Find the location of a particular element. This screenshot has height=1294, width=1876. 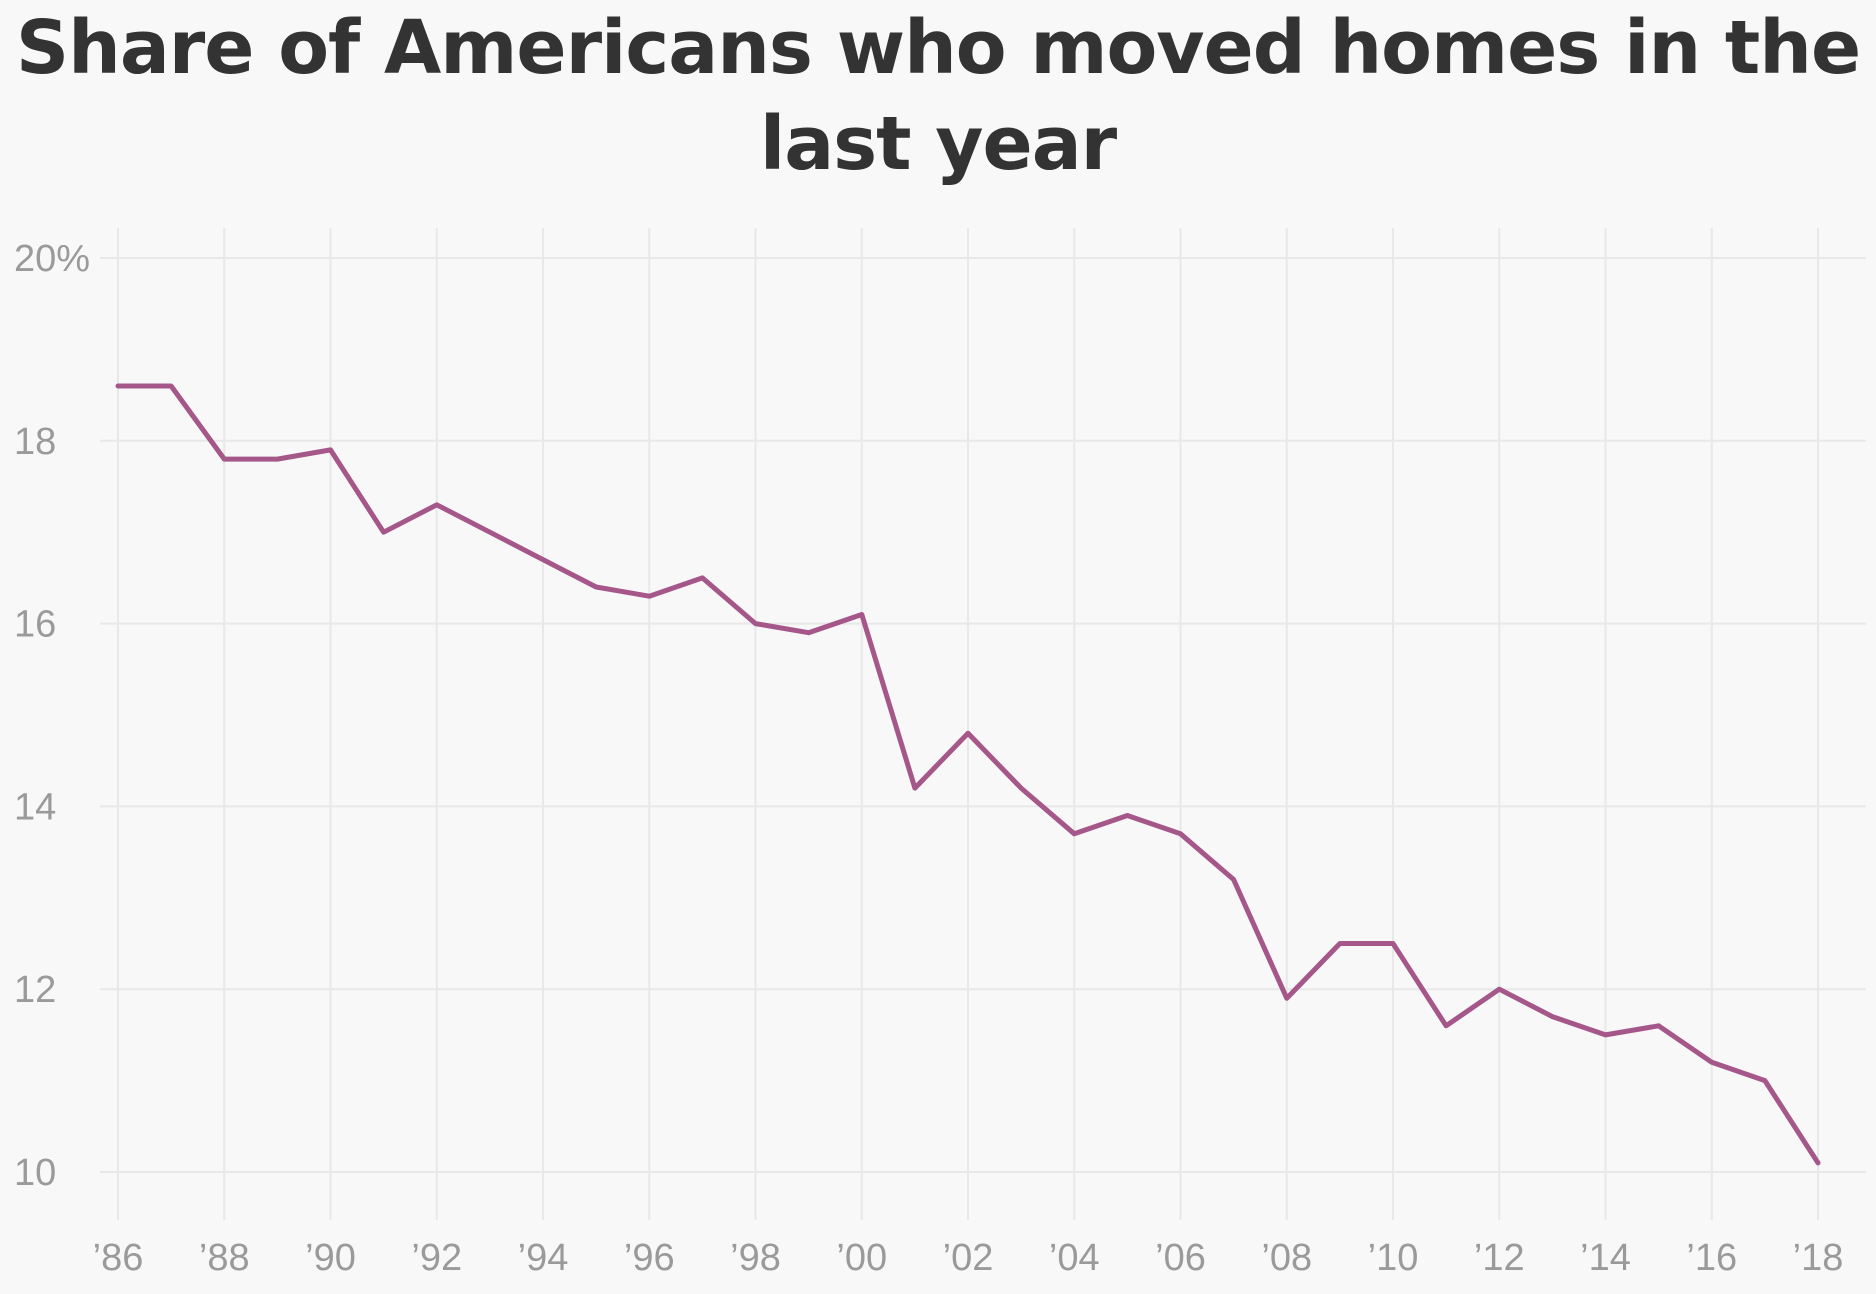

y-tick-label: 14 is located at coordinates (35, 807).